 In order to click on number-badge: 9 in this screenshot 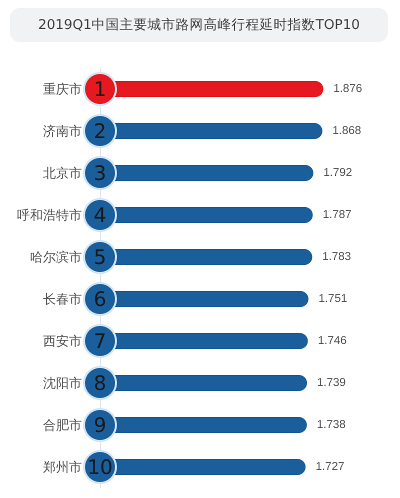, I will do `click(100, 425)`.